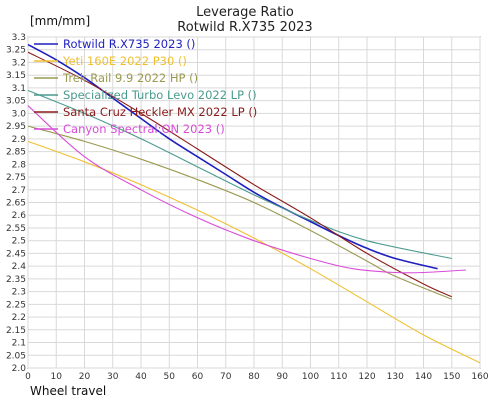 The width and height of the screenshot is (500, 400). I want to click on y-tick-label: 2.75, so click(16, 178).